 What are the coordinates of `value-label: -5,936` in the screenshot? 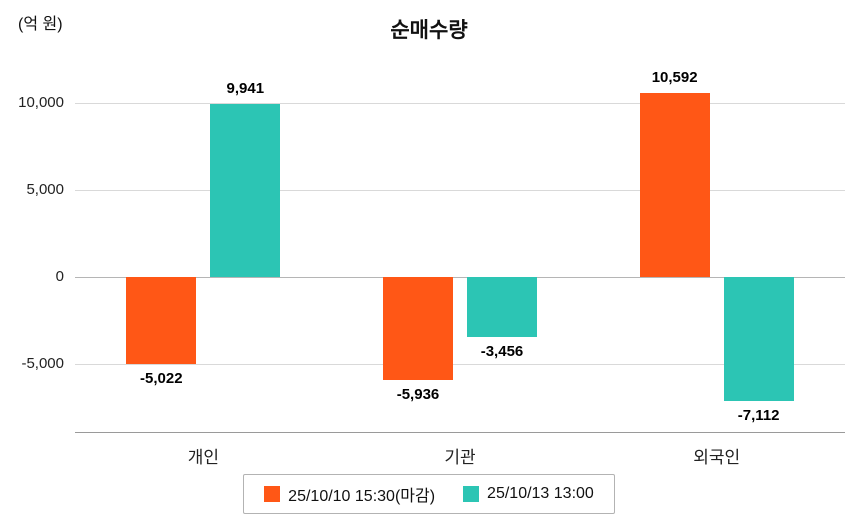 It's located at (418, 395).